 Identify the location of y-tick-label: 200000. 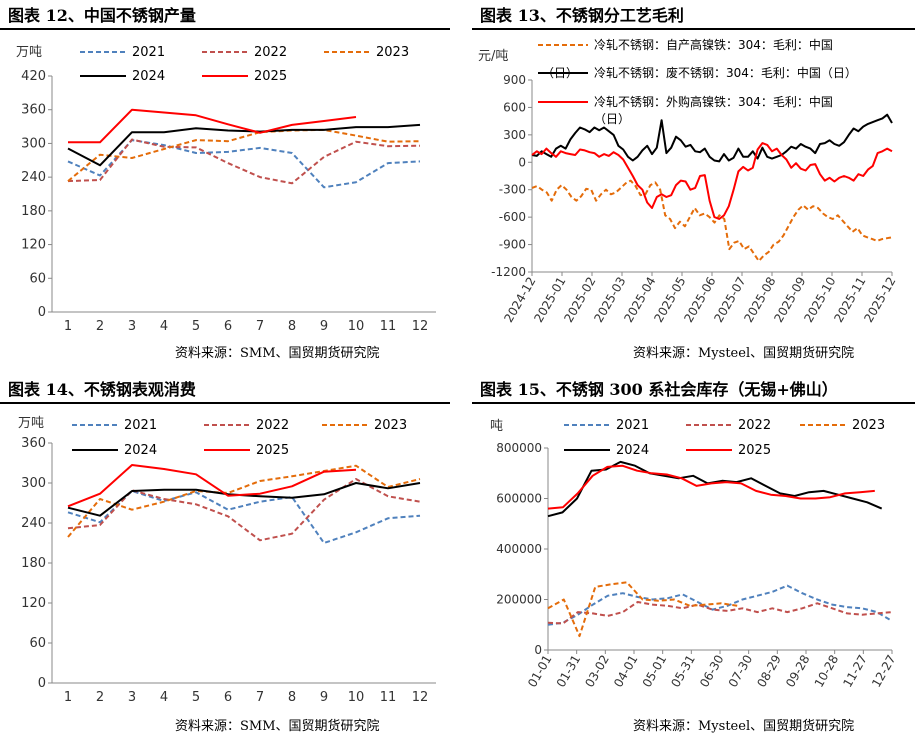
(519, 600).